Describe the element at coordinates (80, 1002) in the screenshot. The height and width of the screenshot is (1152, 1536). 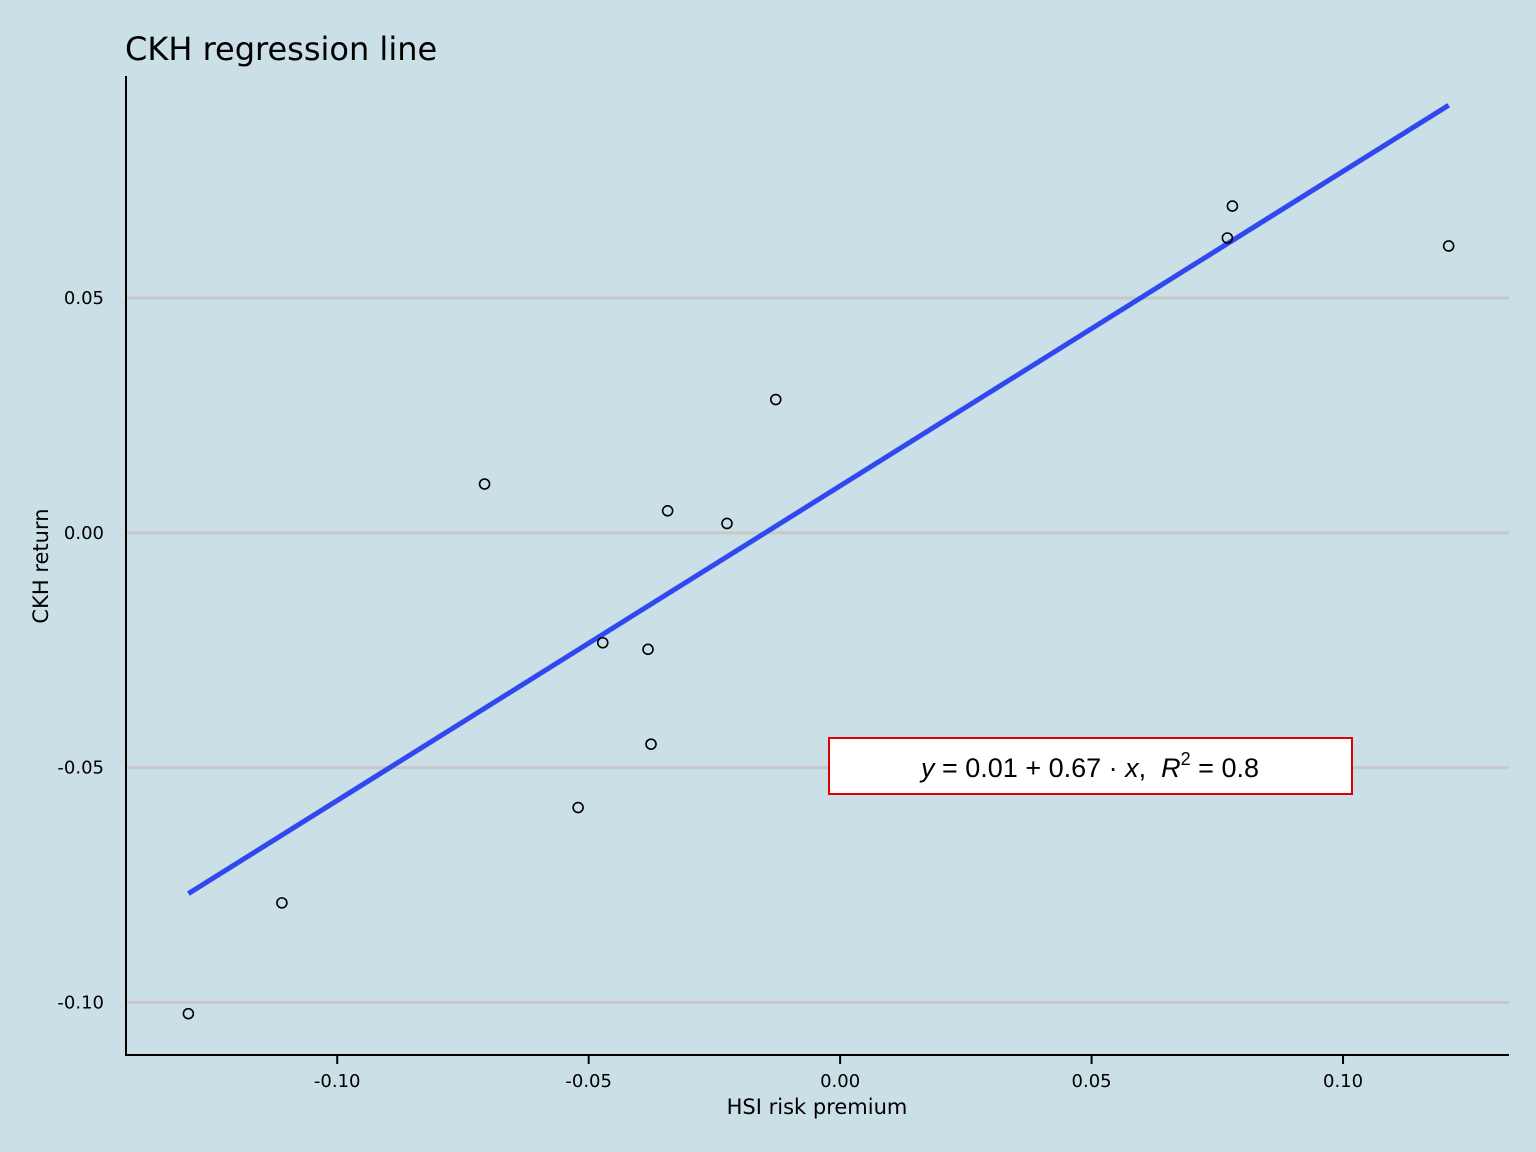
I see `y-tick-label: -0.10` at that location.